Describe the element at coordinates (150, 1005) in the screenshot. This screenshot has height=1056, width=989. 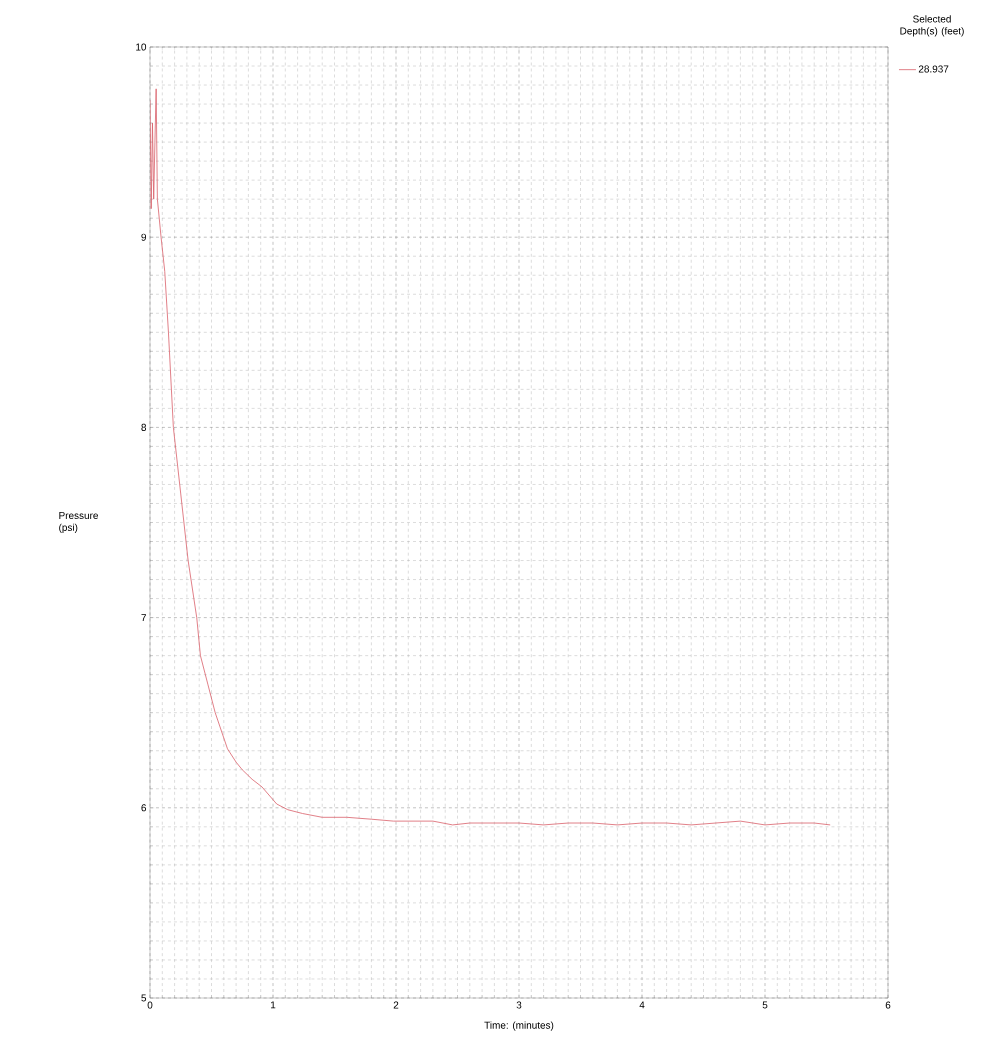
I see `x-tick-label: 0` at that location.